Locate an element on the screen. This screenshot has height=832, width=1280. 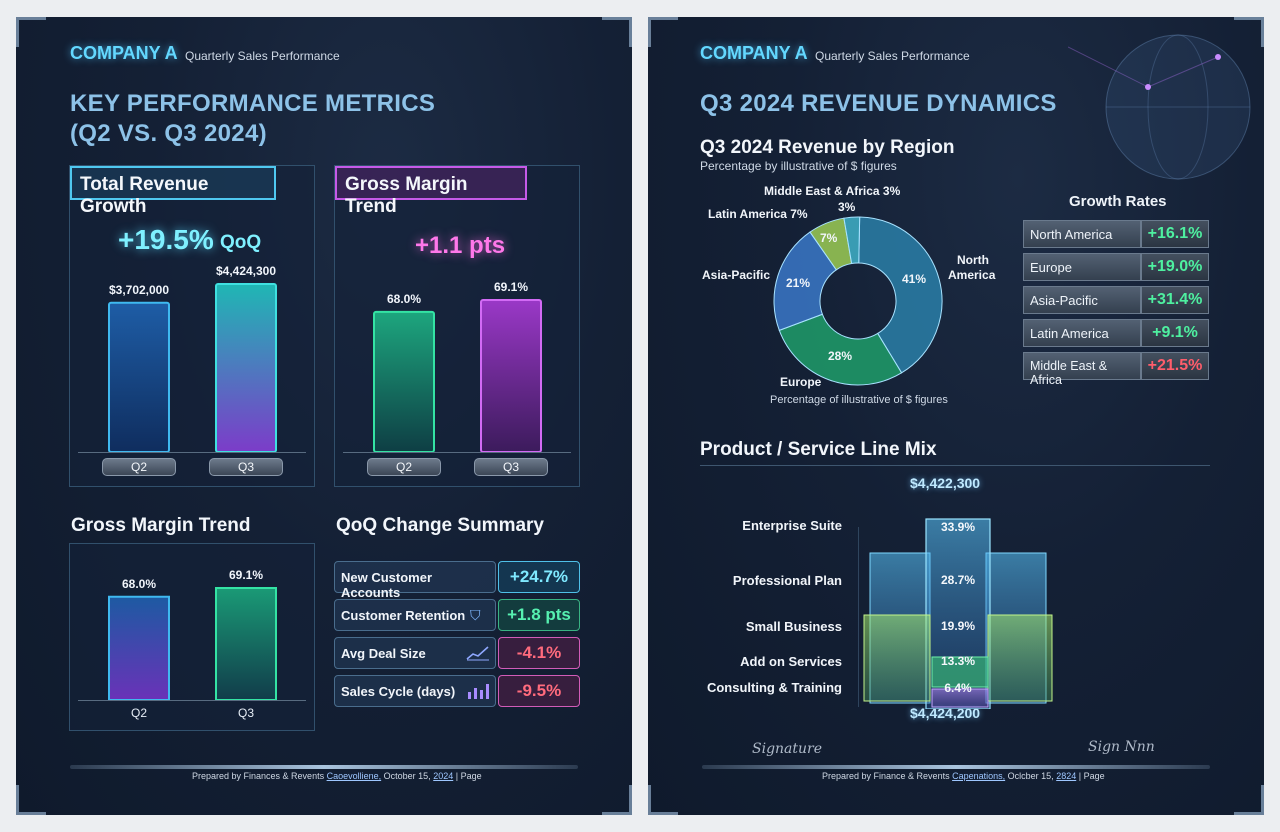
summary-value: +24.7% is located at coordinates (539, 577).